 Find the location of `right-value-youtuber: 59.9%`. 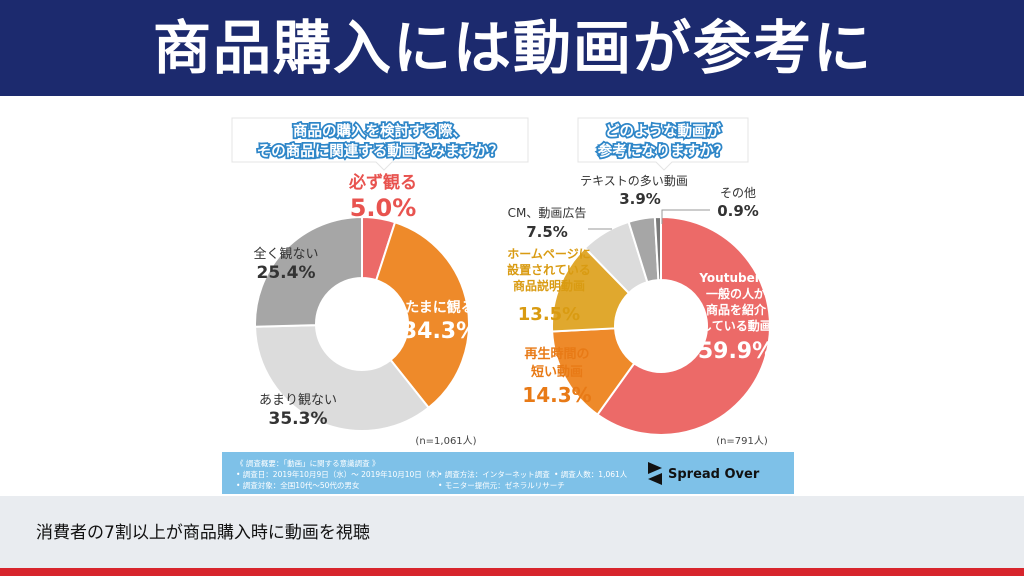

right-value-youtuber: 59.9% is located at coordinates (736, 351).